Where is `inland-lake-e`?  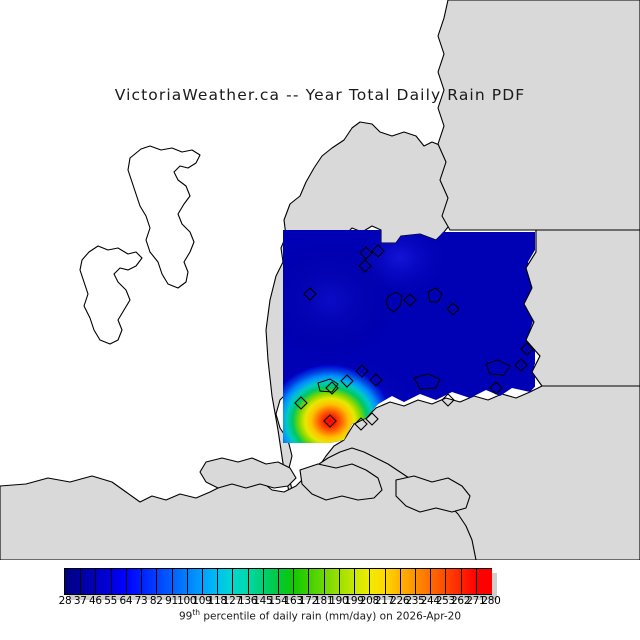 inland-lake-e is located at coordinates (498, 367).